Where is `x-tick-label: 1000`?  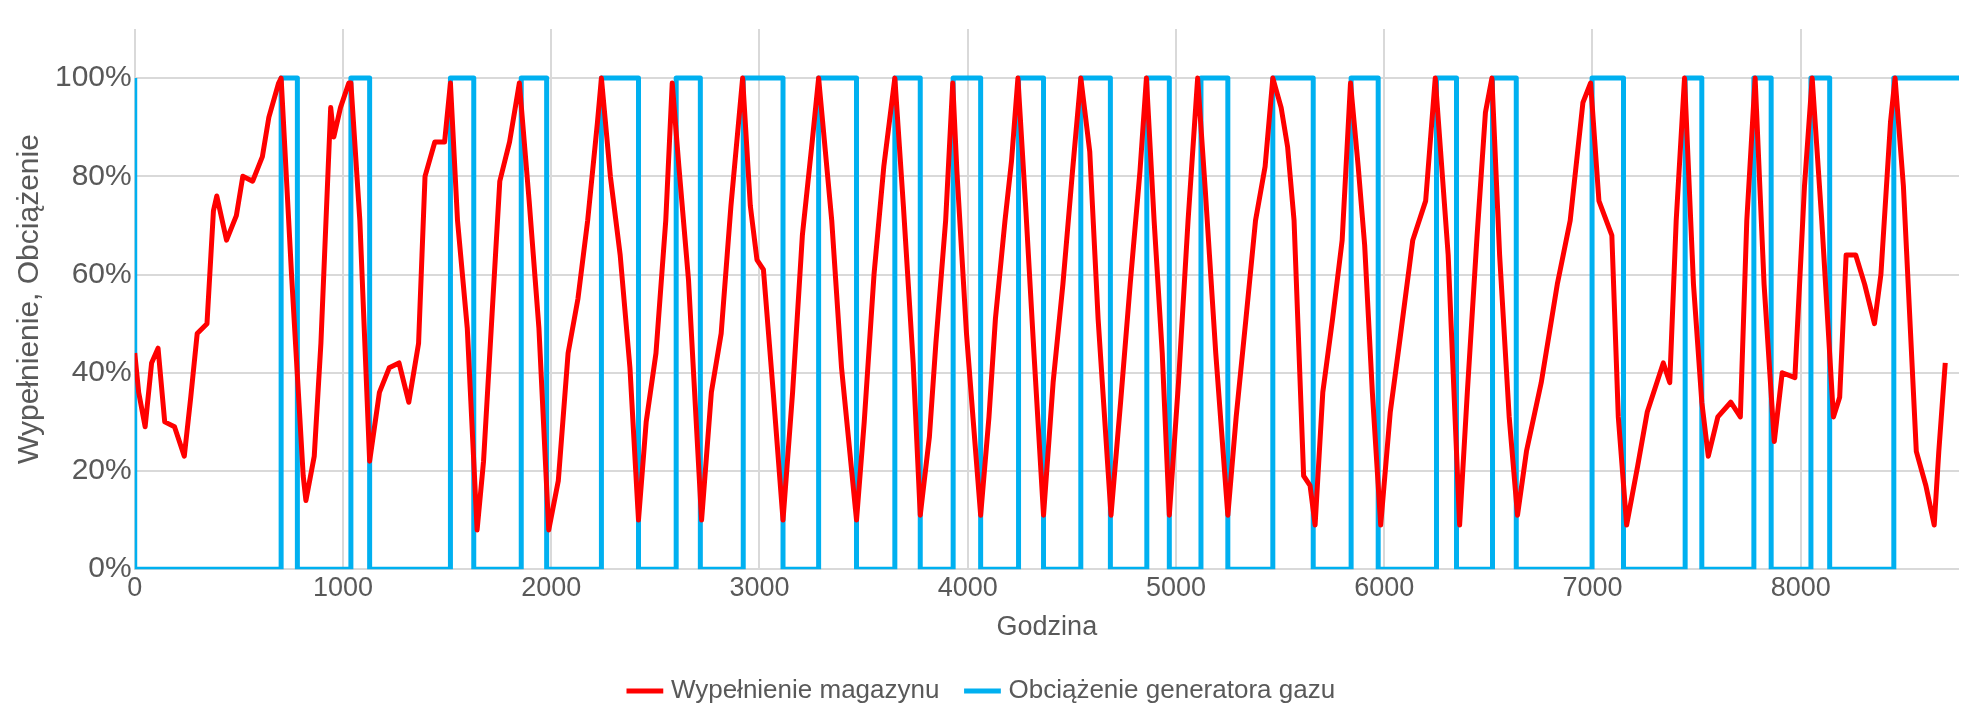 x-tick-label: 1000 is located at coordinates (343, 586).